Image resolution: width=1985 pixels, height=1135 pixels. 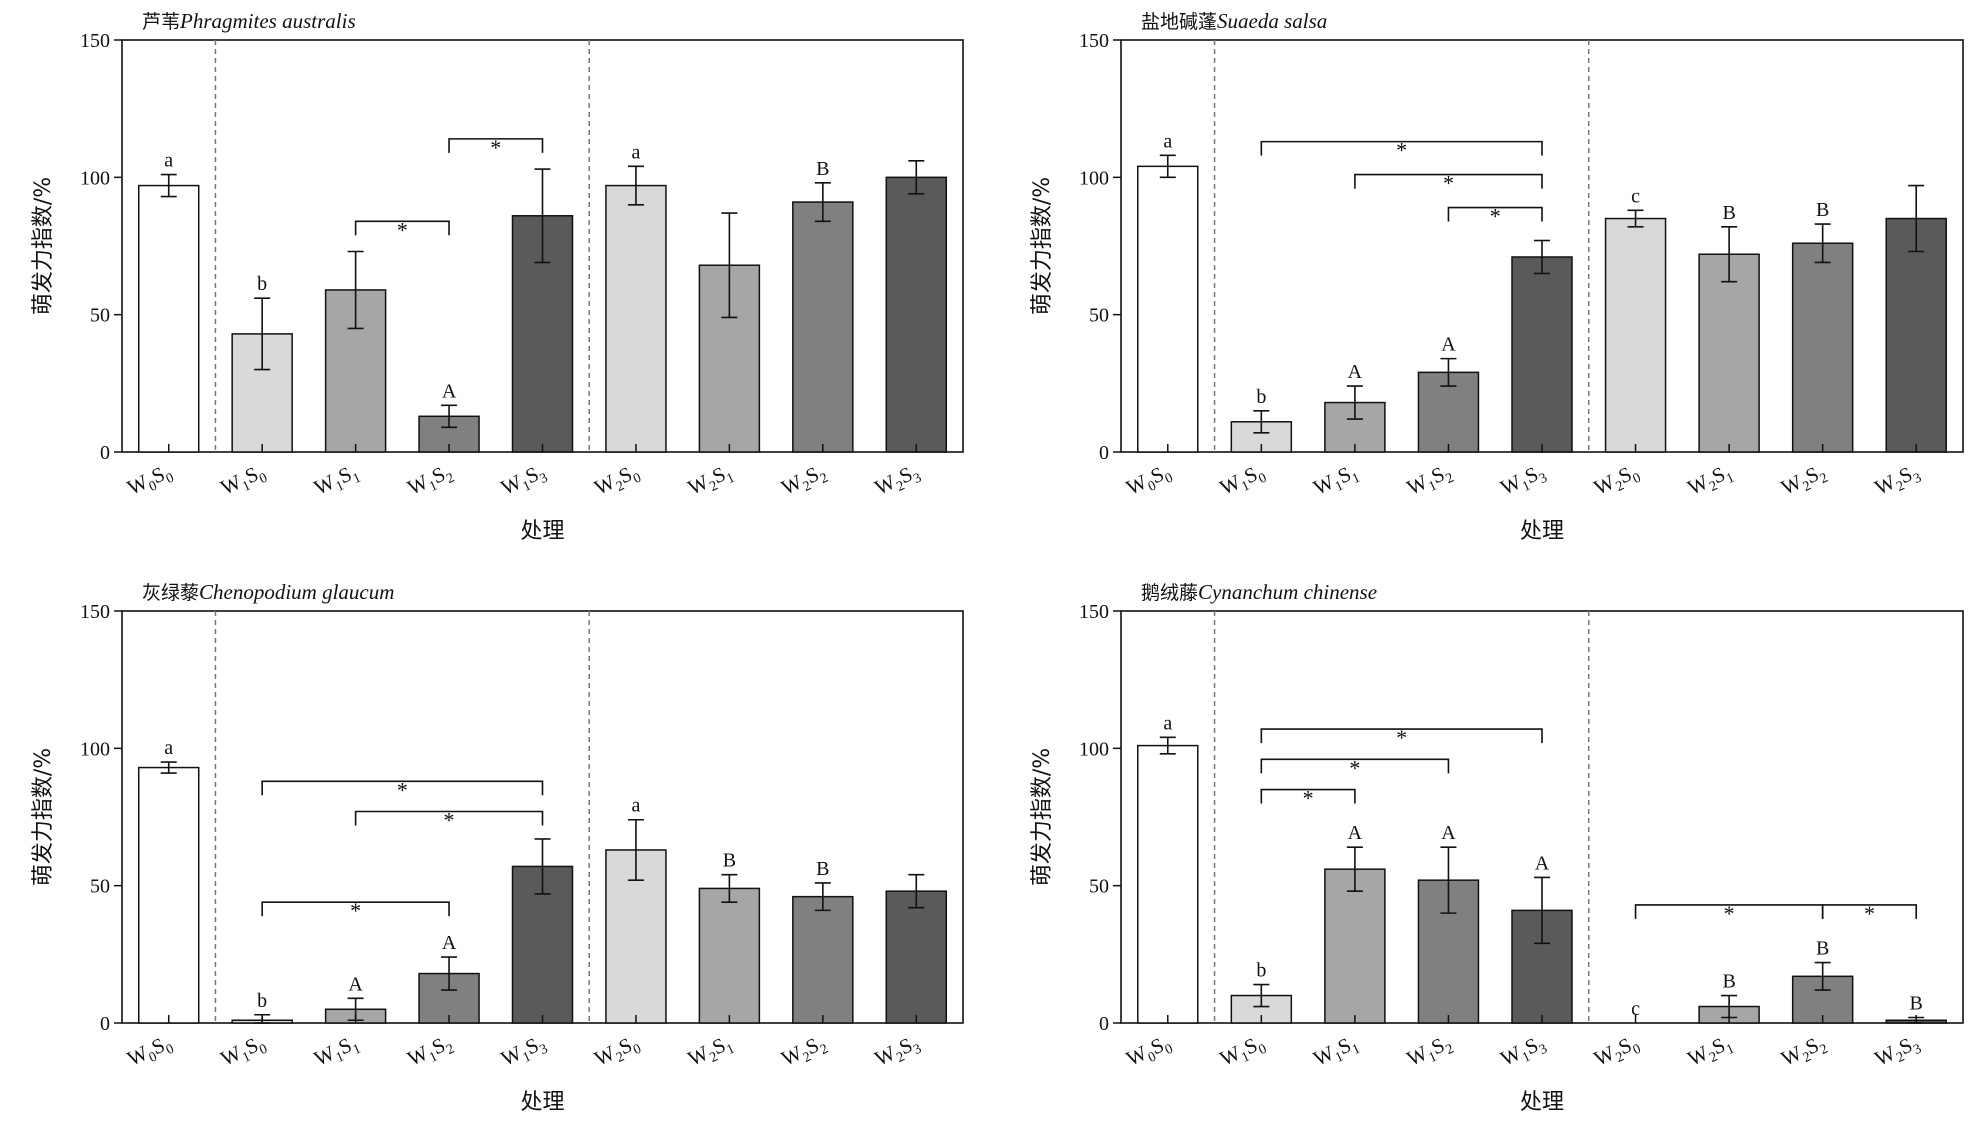 What do you see at coordinates (262, 1001) in the screenshot?
I see `significance-letter: b` at bounding box center [262, 1001].